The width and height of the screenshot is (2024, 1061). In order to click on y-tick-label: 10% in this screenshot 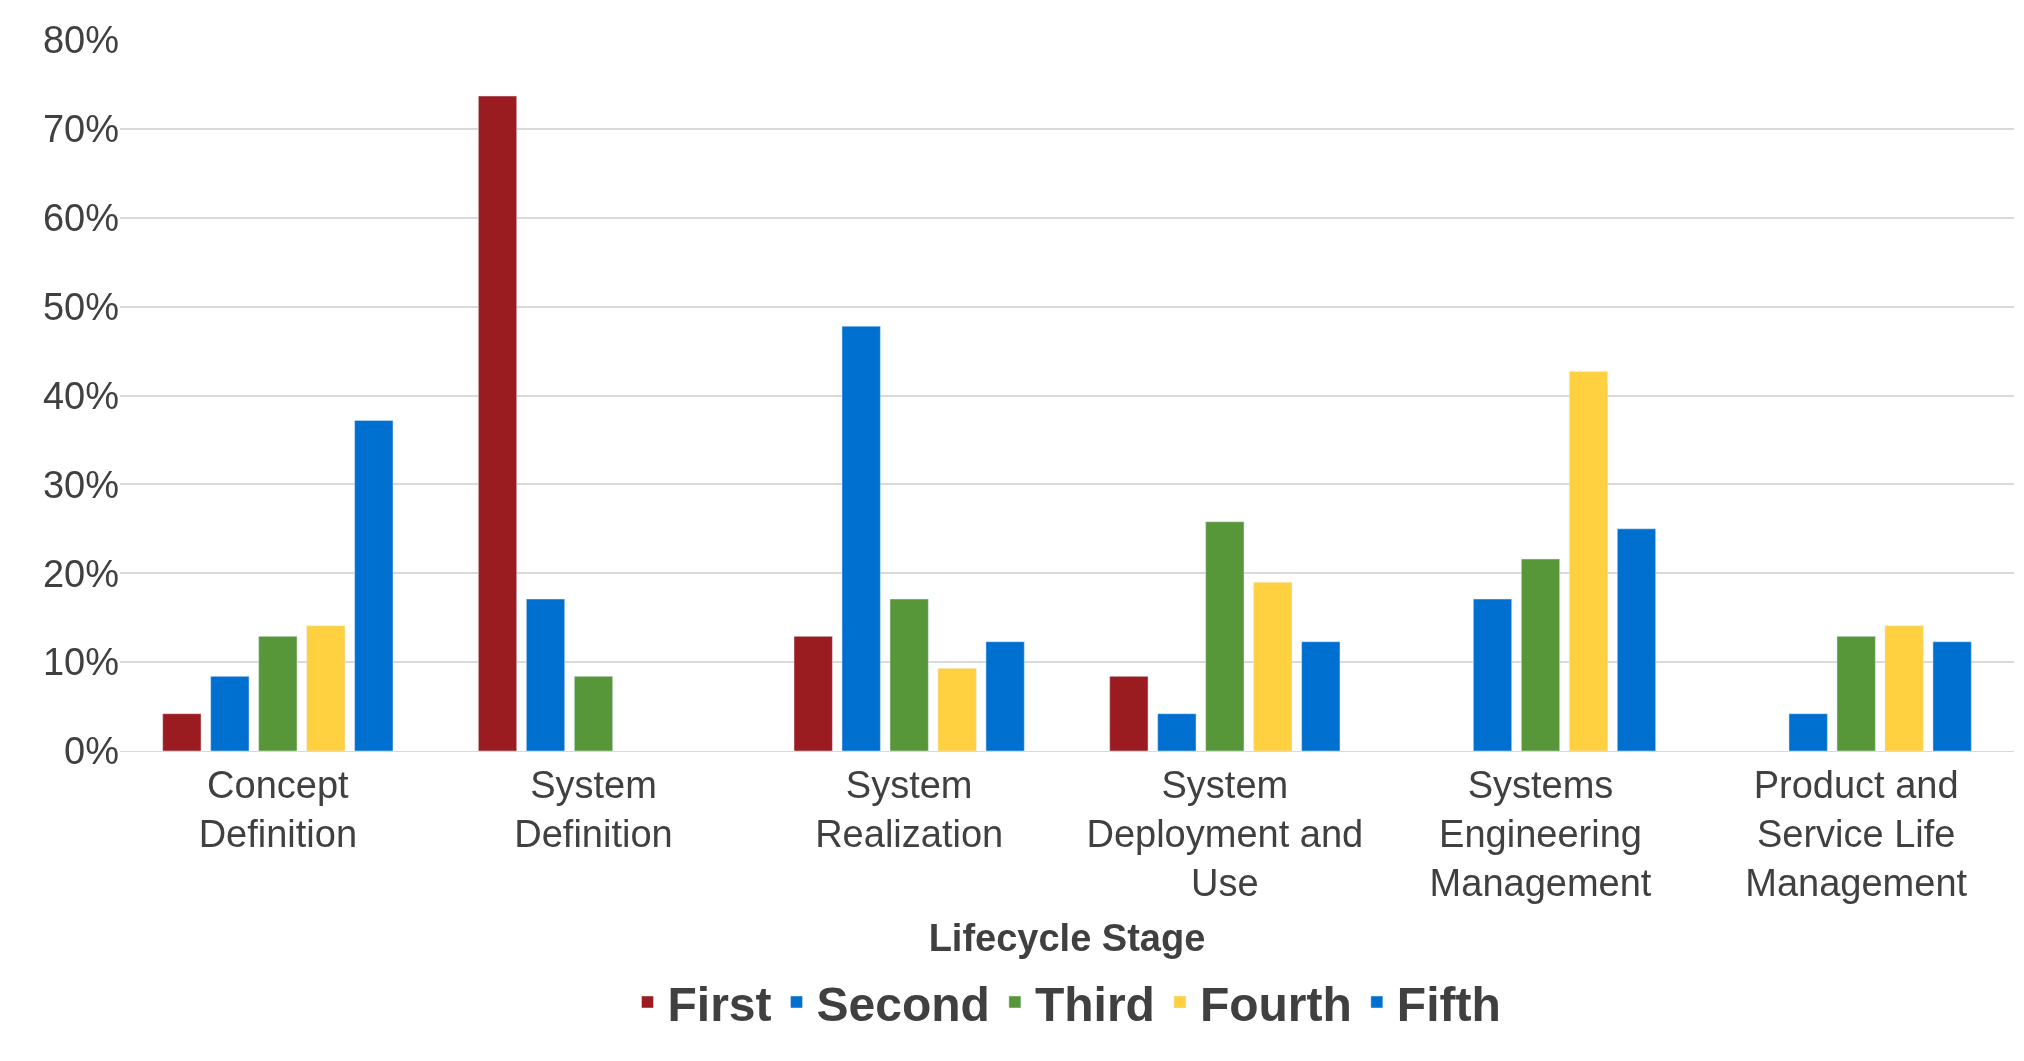, I will do `click(80, 662)`.